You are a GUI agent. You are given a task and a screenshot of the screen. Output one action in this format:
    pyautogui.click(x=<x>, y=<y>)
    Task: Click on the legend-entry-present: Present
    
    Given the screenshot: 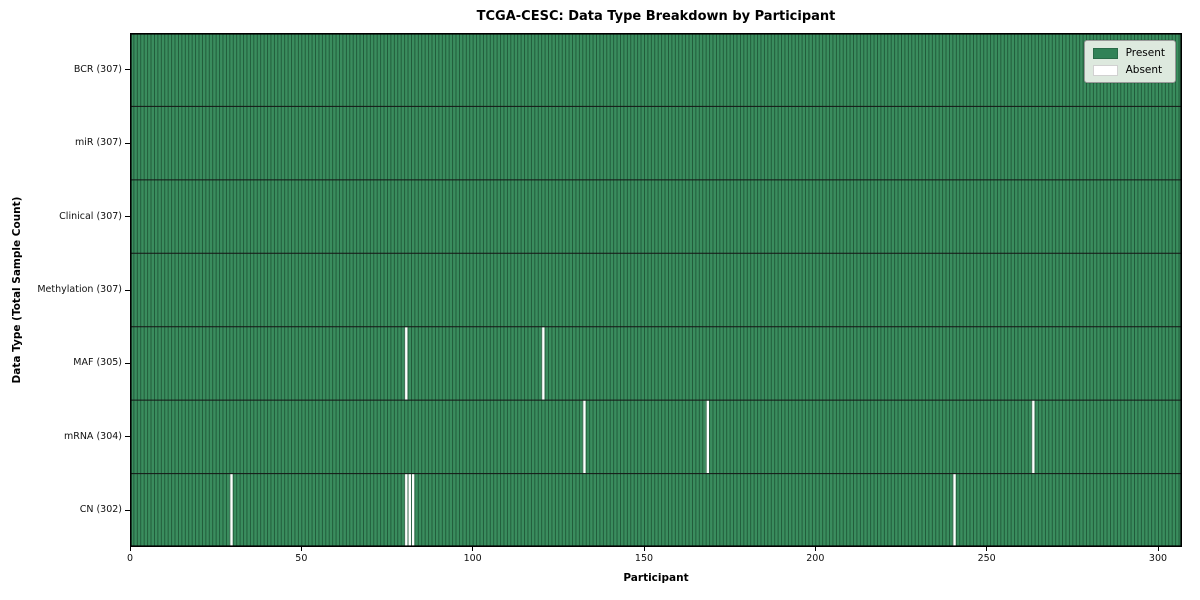 What is the action you would take?
    pyautogui.click(x=1128, y=53)
    